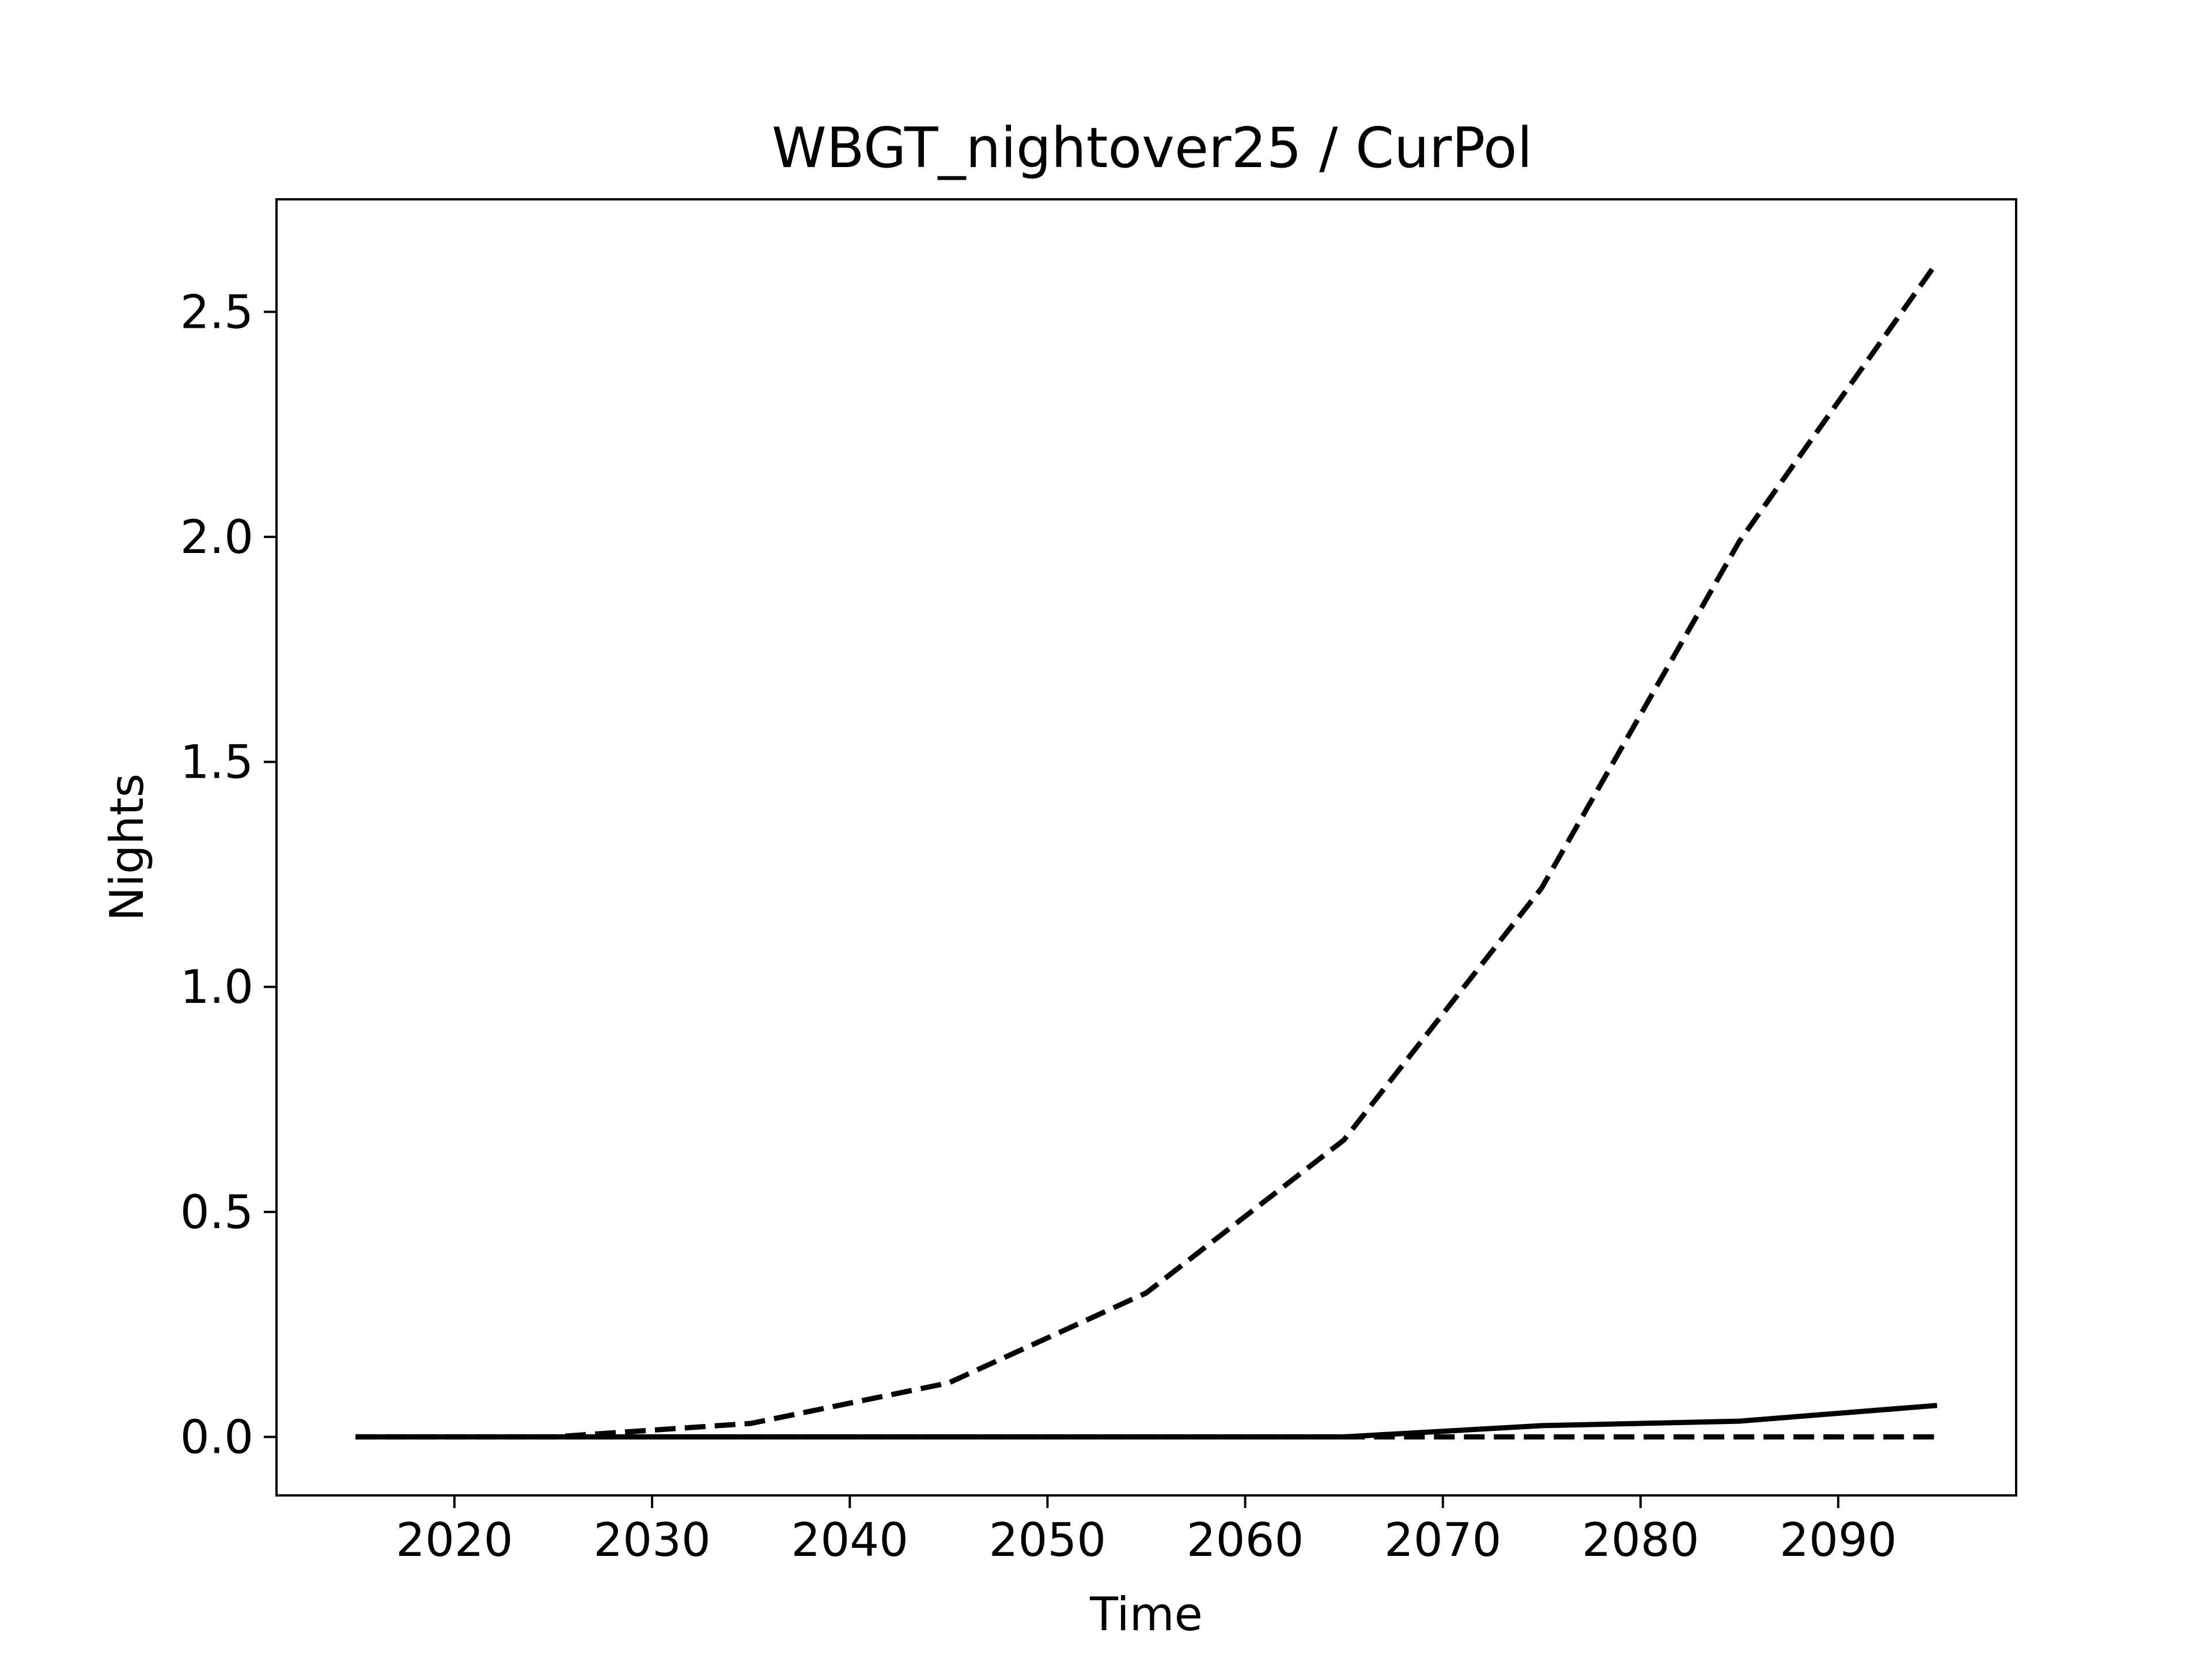  What do you see at coordinates (1838, 1540) in the screenshot?
I see `x-tick-label: 2090` at bounding box center [1838, 1540].